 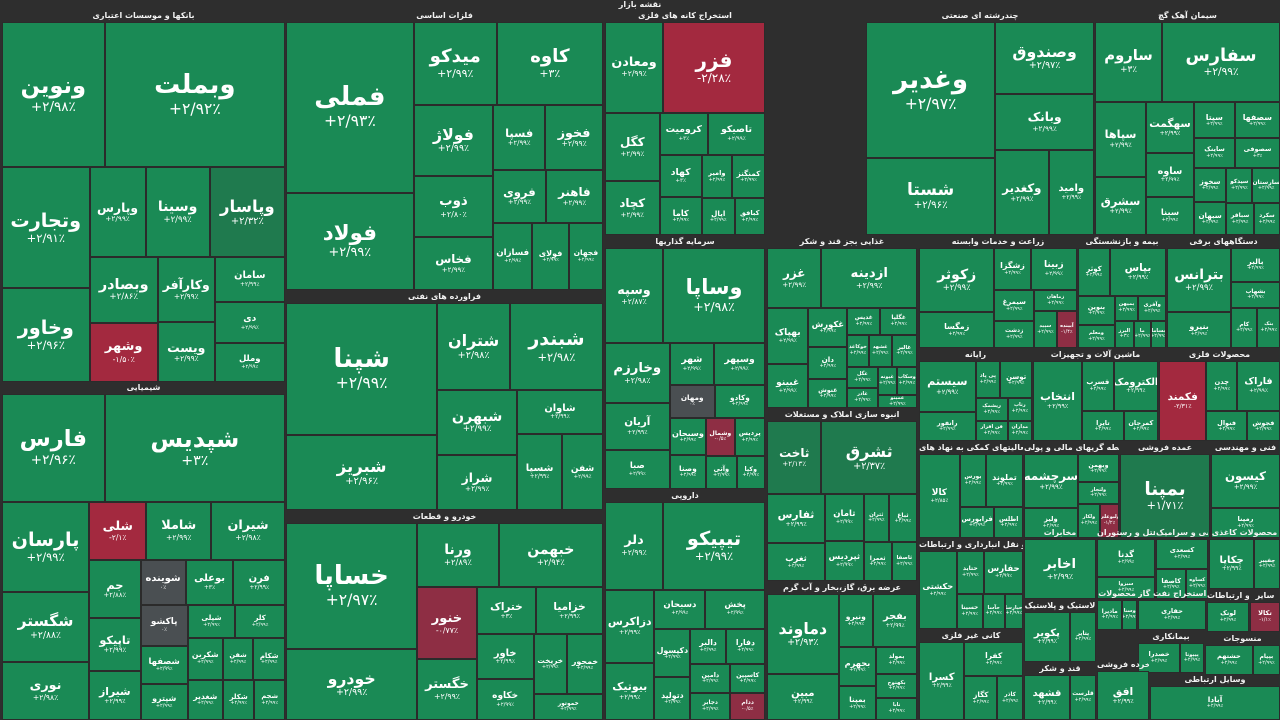 I want to click on stock-tile: شپدیس +۳٪, so click(x=194, y=448).